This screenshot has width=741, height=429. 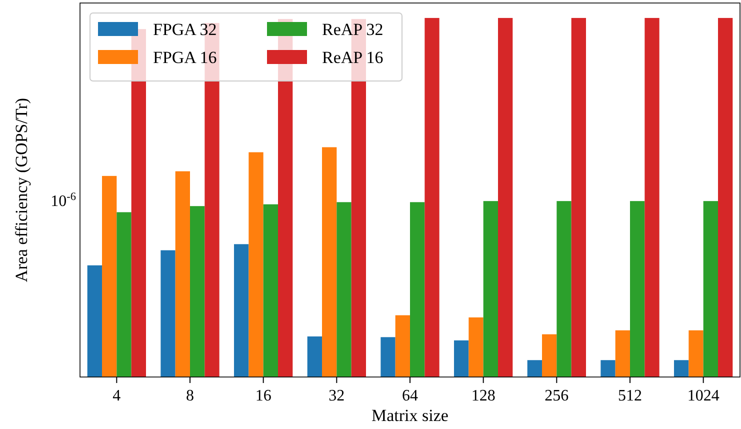 I want to click on x-tick-label: 512, so click(x=630, y=395).